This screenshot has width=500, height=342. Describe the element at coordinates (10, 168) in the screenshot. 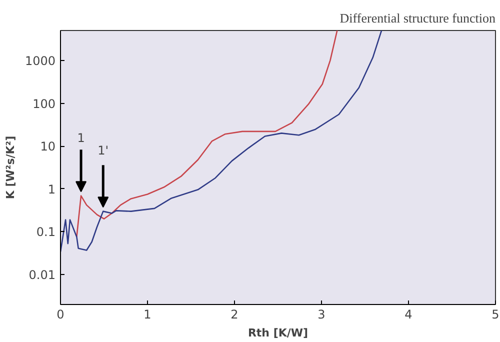

I see `y-axis-title: K [W²s/K²]` at that location.